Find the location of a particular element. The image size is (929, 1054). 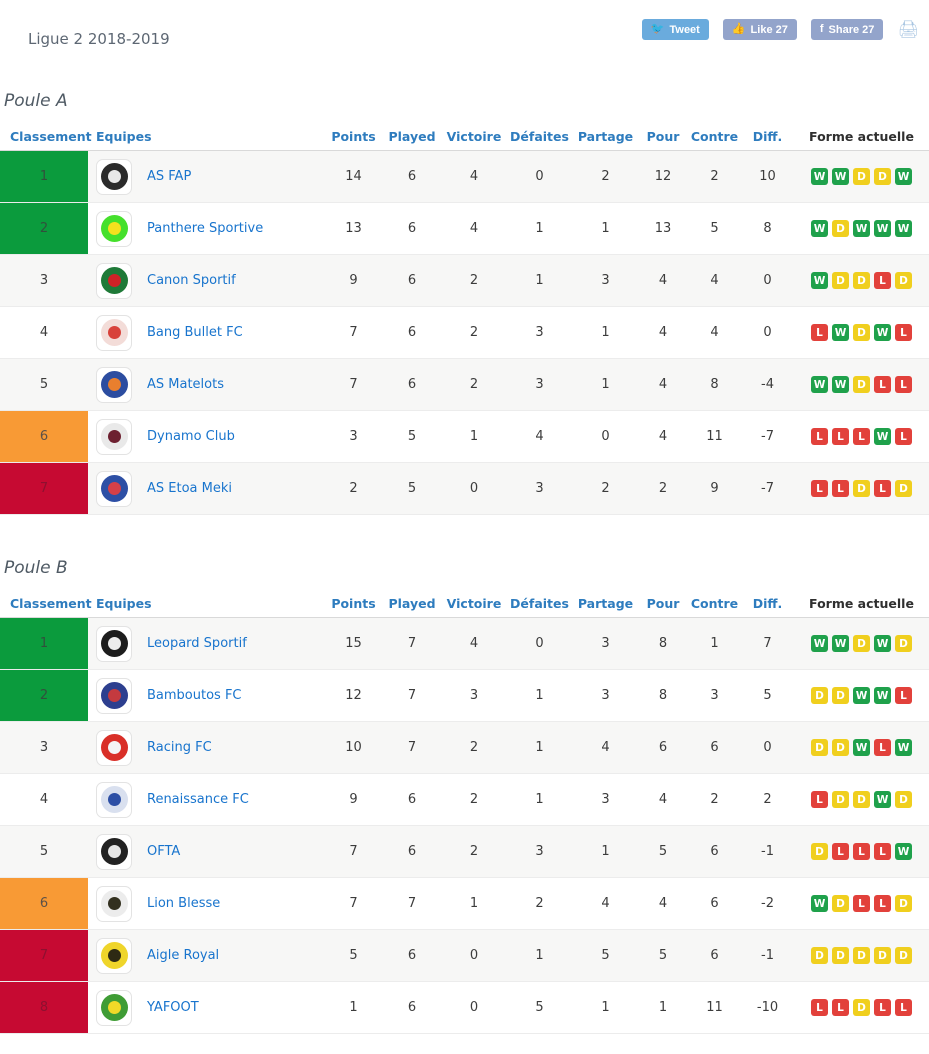

team-cell: Bang Bullet FC is located at coordinates (206, 332).